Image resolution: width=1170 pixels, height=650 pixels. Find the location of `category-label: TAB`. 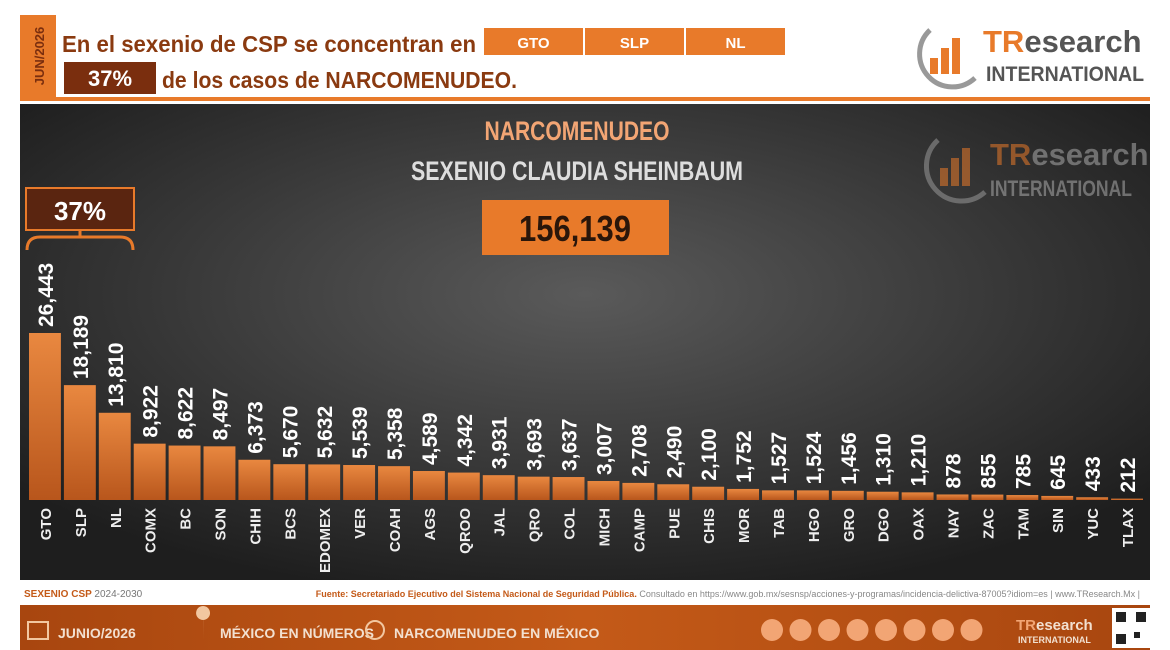

category-label: TAB is located at coordinates (779, 523).